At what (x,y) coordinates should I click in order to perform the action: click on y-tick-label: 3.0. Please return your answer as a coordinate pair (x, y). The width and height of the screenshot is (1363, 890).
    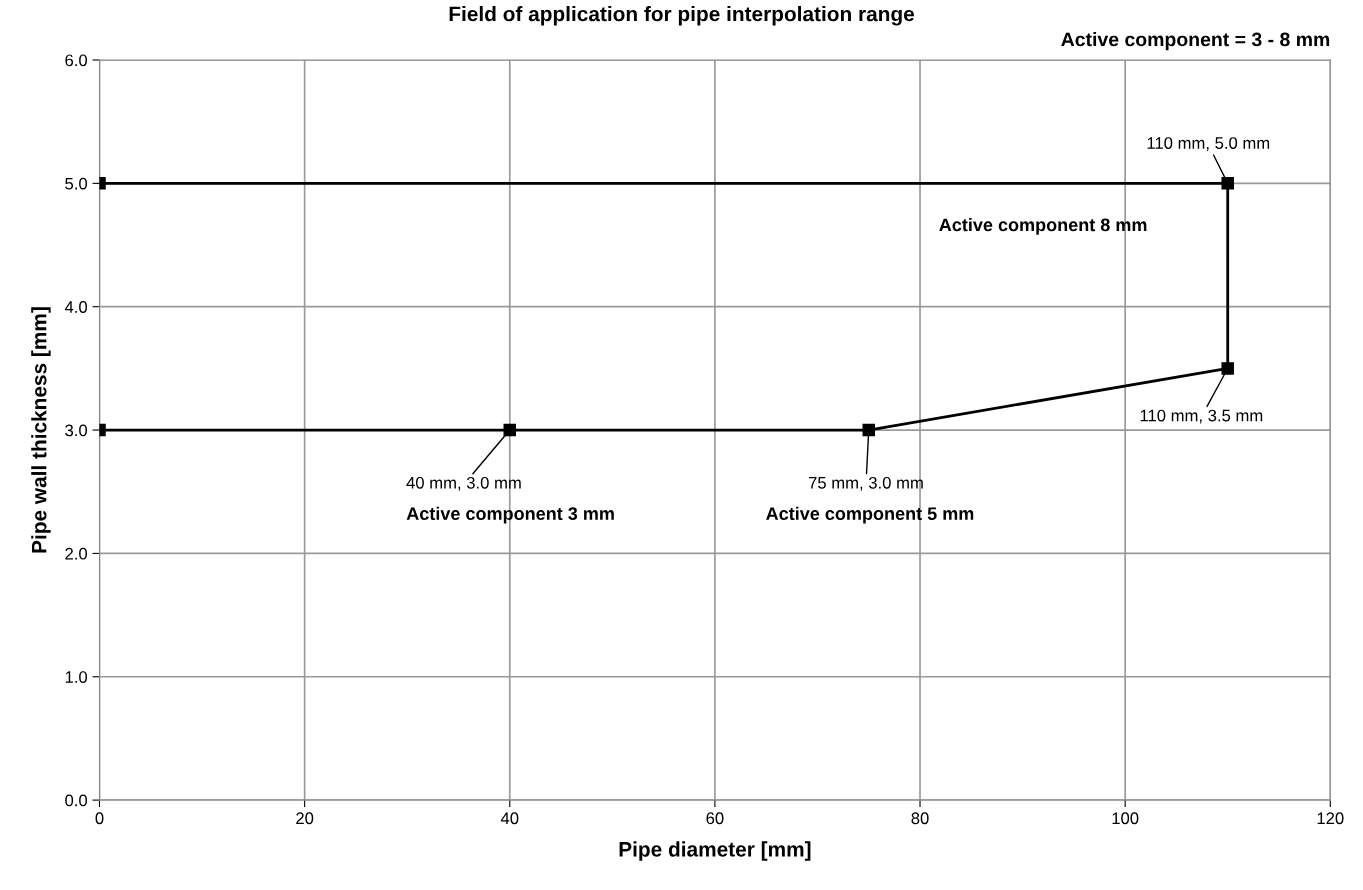
    Looking at the image, I should click on (76, 430).